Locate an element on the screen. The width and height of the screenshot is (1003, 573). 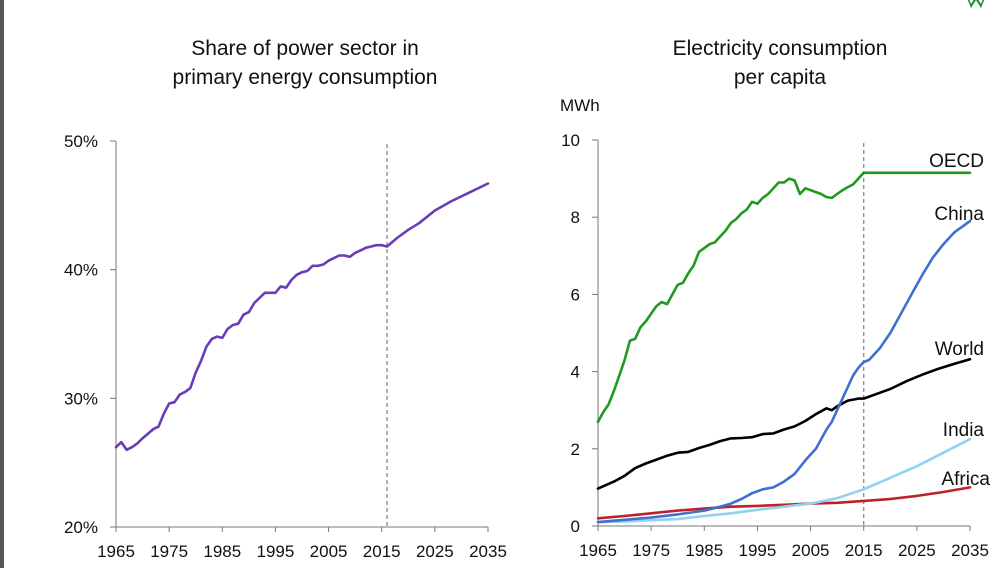
chart-title-line: Electricity consumption is located at coordinates (780, 48).